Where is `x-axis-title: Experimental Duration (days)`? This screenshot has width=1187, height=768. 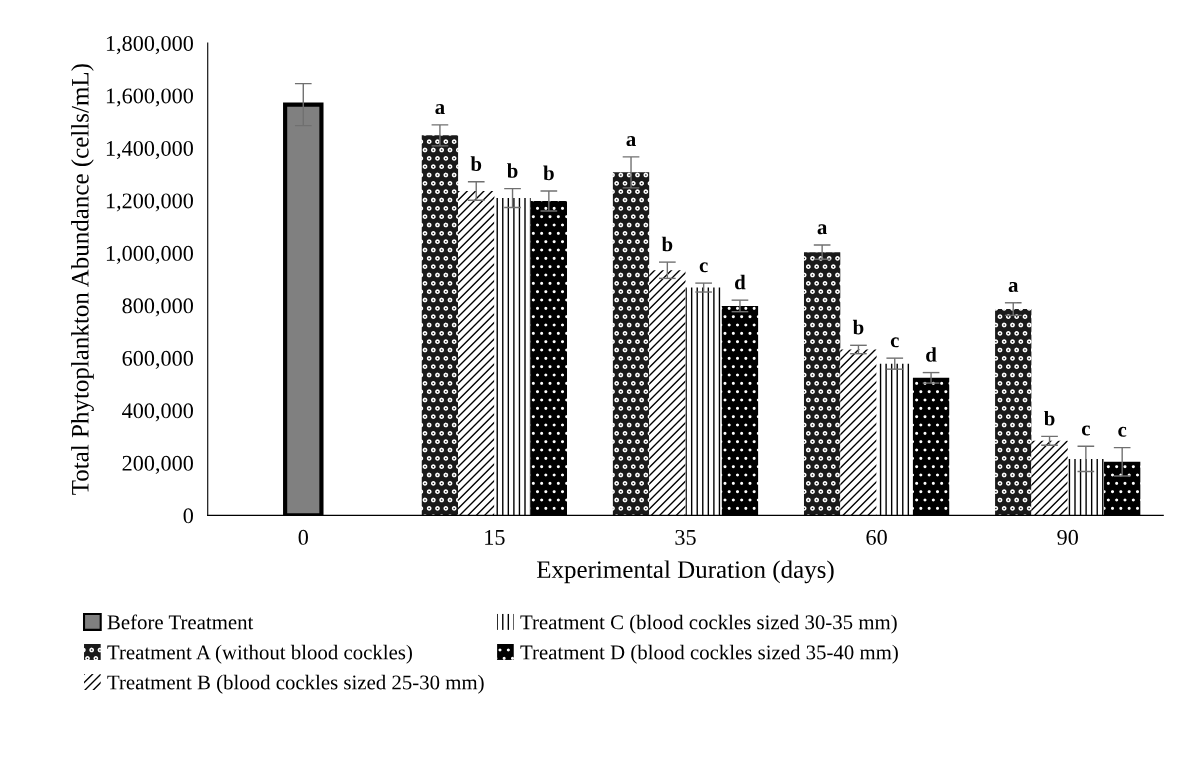
x-axis-title: Experimental Duration (days) is located at coordinates (685, 572).